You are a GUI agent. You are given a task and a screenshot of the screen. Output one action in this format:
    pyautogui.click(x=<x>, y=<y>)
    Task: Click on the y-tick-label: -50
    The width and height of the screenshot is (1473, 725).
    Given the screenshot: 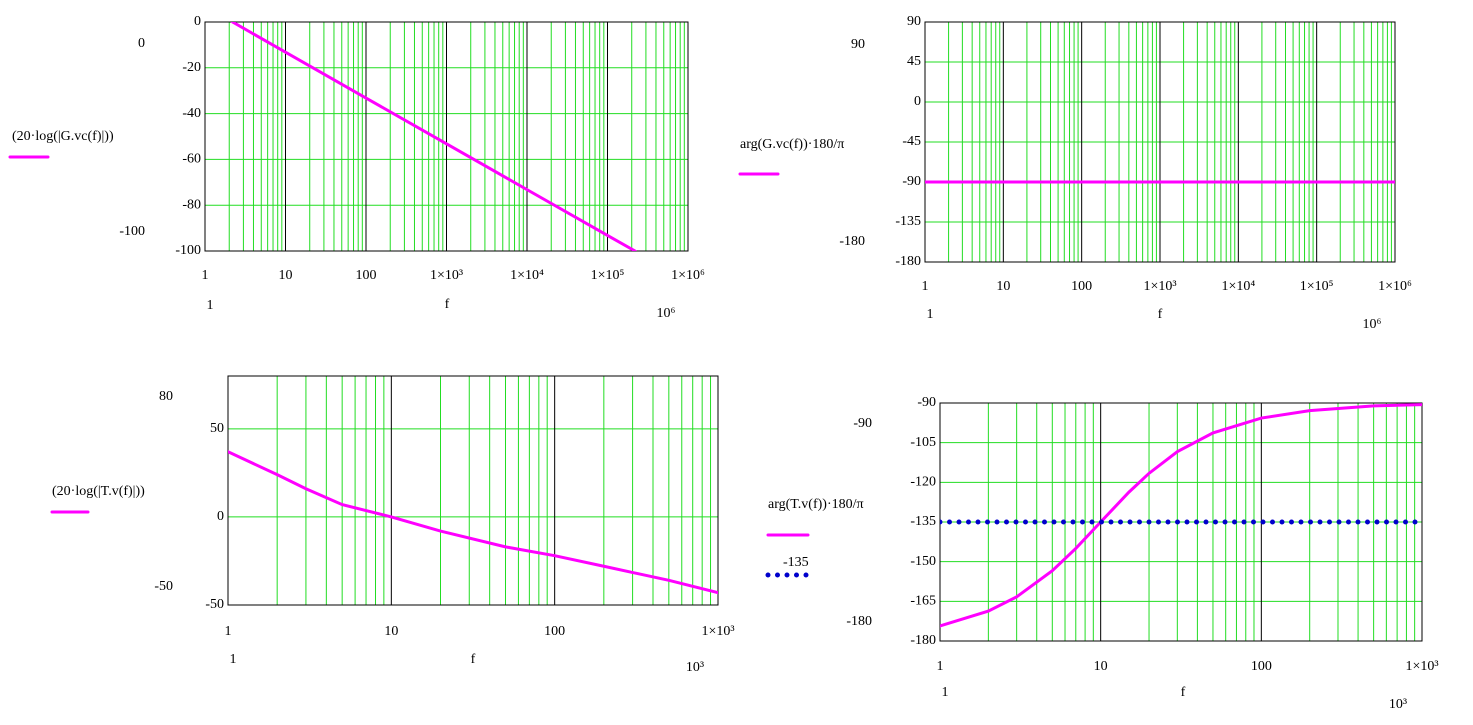 What is the action you would take?
    pyautogui.click(x=214, y=604)
    